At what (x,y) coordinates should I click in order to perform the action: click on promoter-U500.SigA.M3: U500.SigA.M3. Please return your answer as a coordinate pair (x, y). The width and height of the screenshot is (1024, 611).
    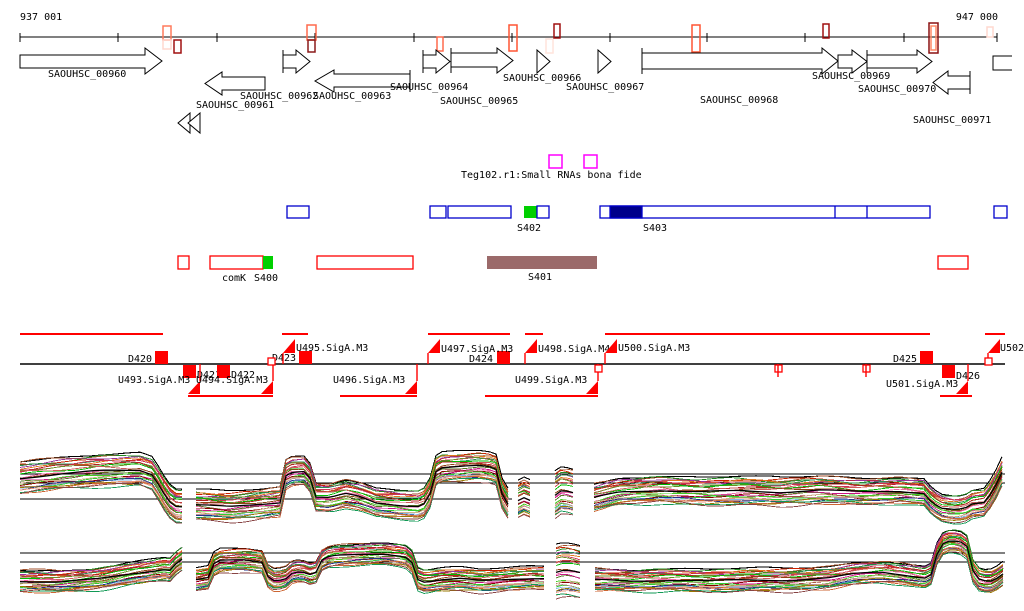
    Looking at the image, I should click on (647, 351).